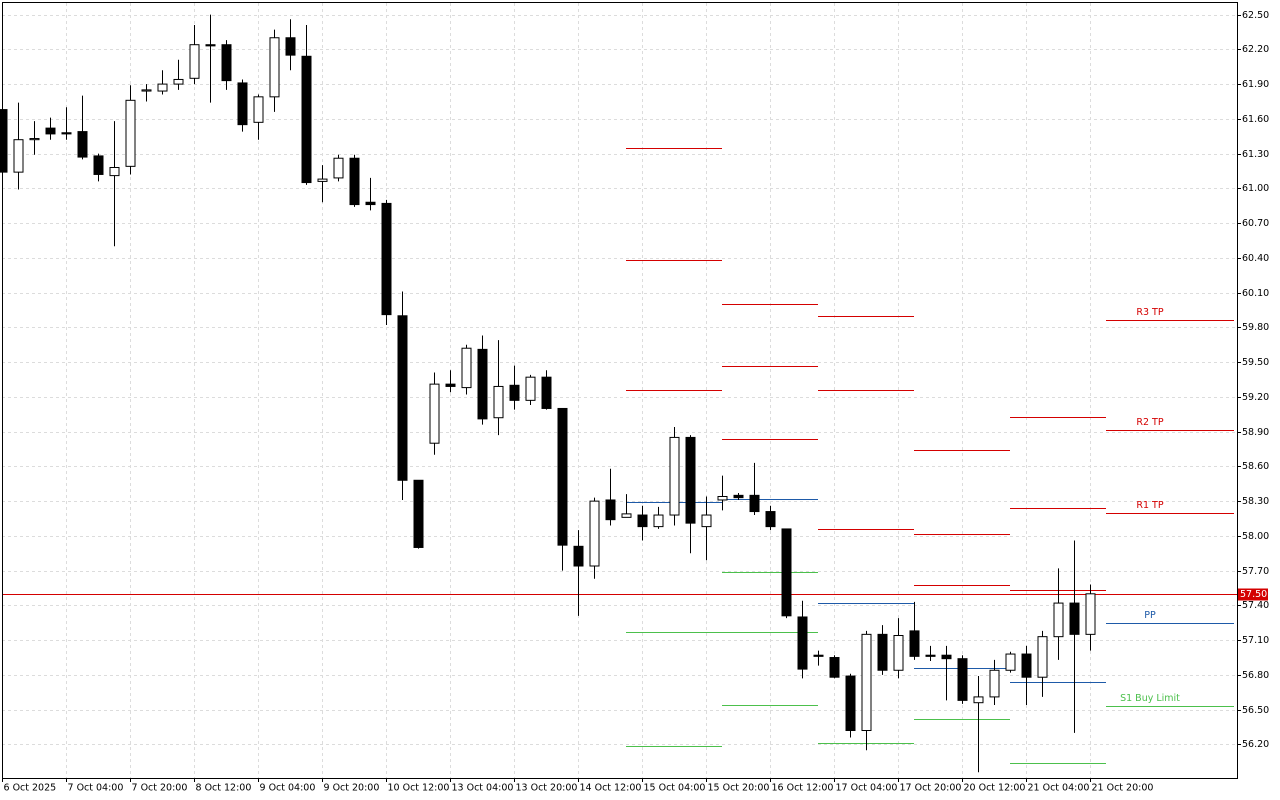 This screenshot has width=1280, height=800. What do you see at coordinates (1255, 258) in the screenshot?
I see `y-tick-label: 60.40` at bounding box center [1255, 258].